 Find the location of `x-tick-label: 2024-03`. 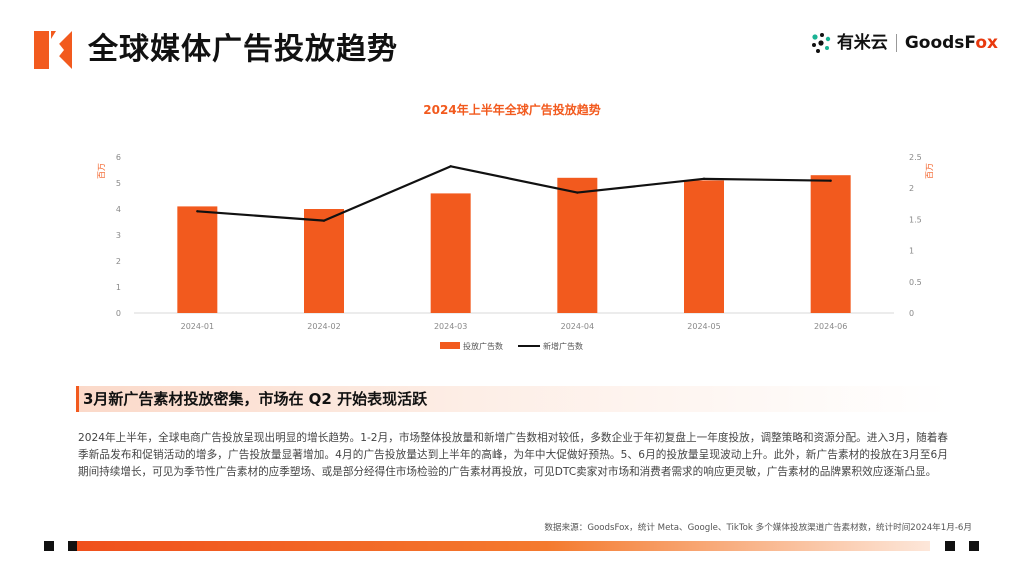

x-tick-label: 2024-03 is located at coordinates (450, 326).